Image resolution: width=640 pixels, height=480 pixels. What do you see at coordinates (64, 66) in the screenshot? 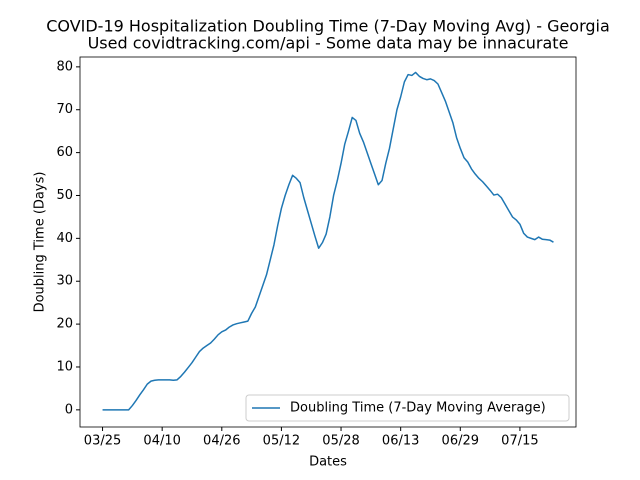
I see `y-tick-label: 80` at bounding box center [64, 66].